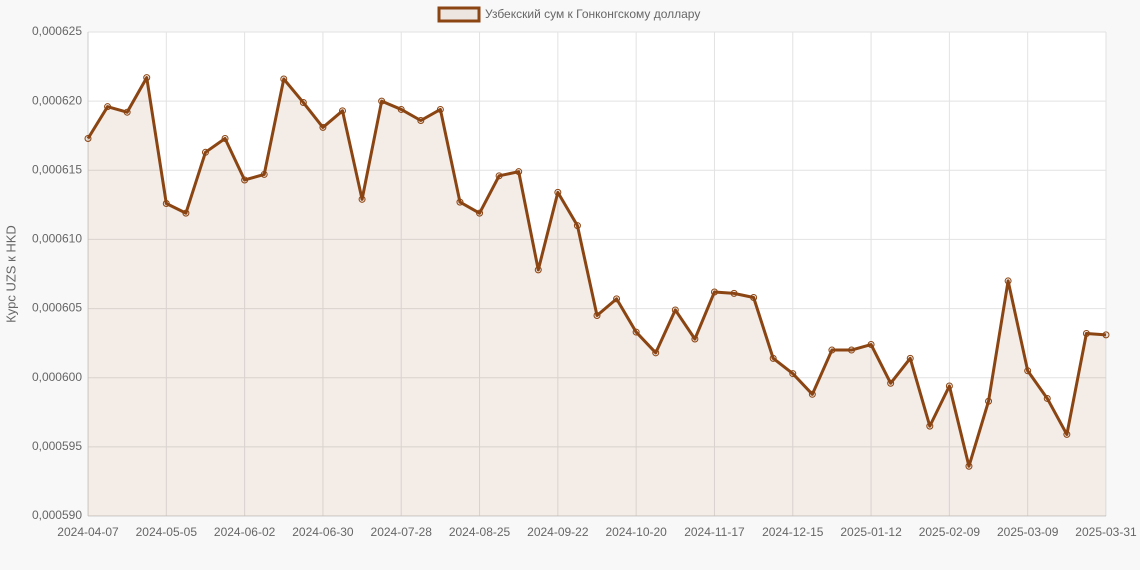 This screenshot has height=570, width=1140. What do you see at coordinates (402, 532) in the screenshot?
I see `x-tick-label: 2024-07-28` at bounding box center [402, 532].